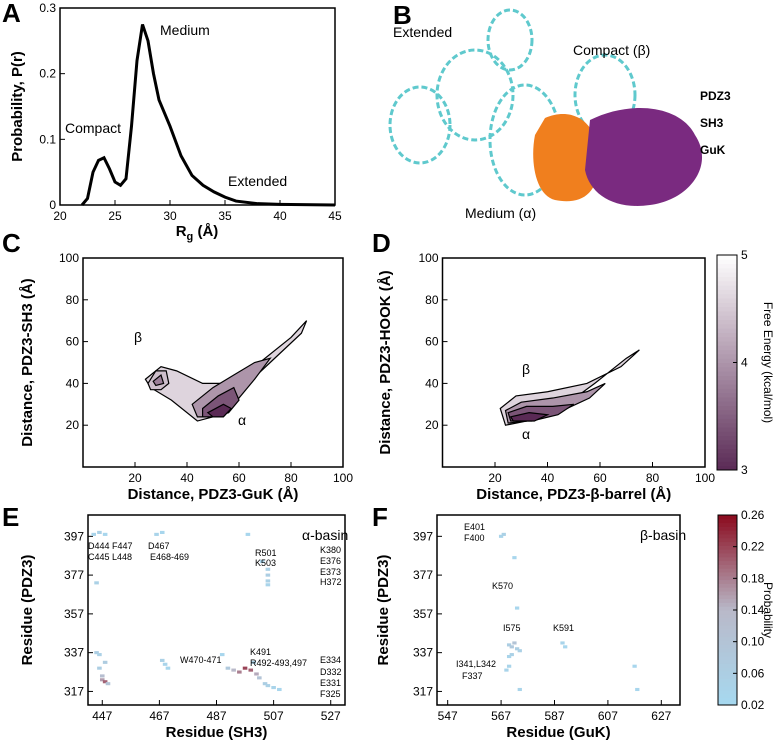 The height and width of the screenshot is (742, 775). What do you see at coordinates (474, 538) in the screenshot?
I see `annotation: F400` at bounding box center [474, 538].